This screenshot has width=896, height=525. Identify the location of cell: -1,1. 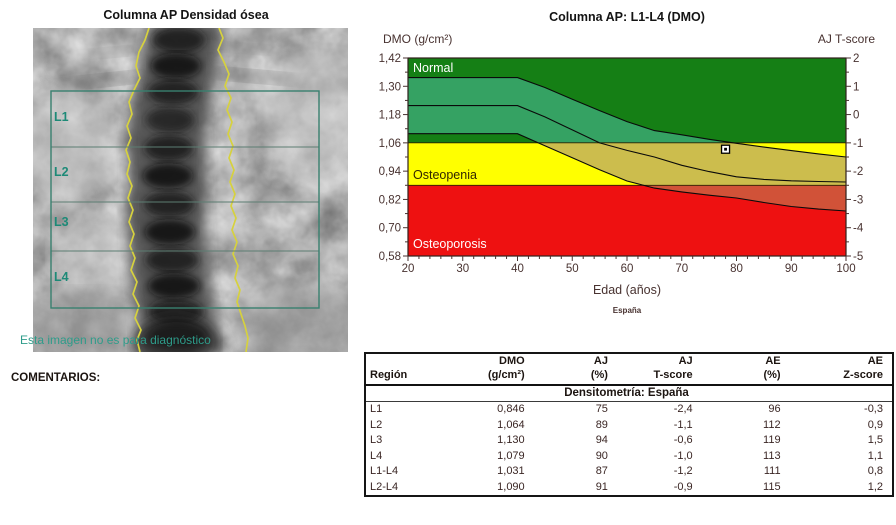
(683, 424).